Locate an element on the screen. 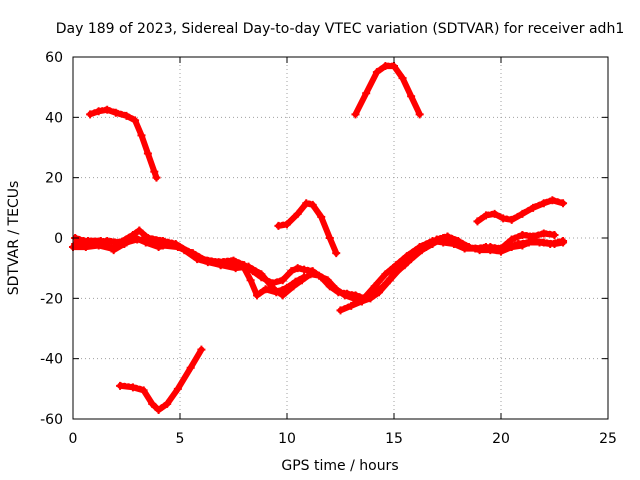  y-tick-label: -40 is located at coordinates (51, 360).